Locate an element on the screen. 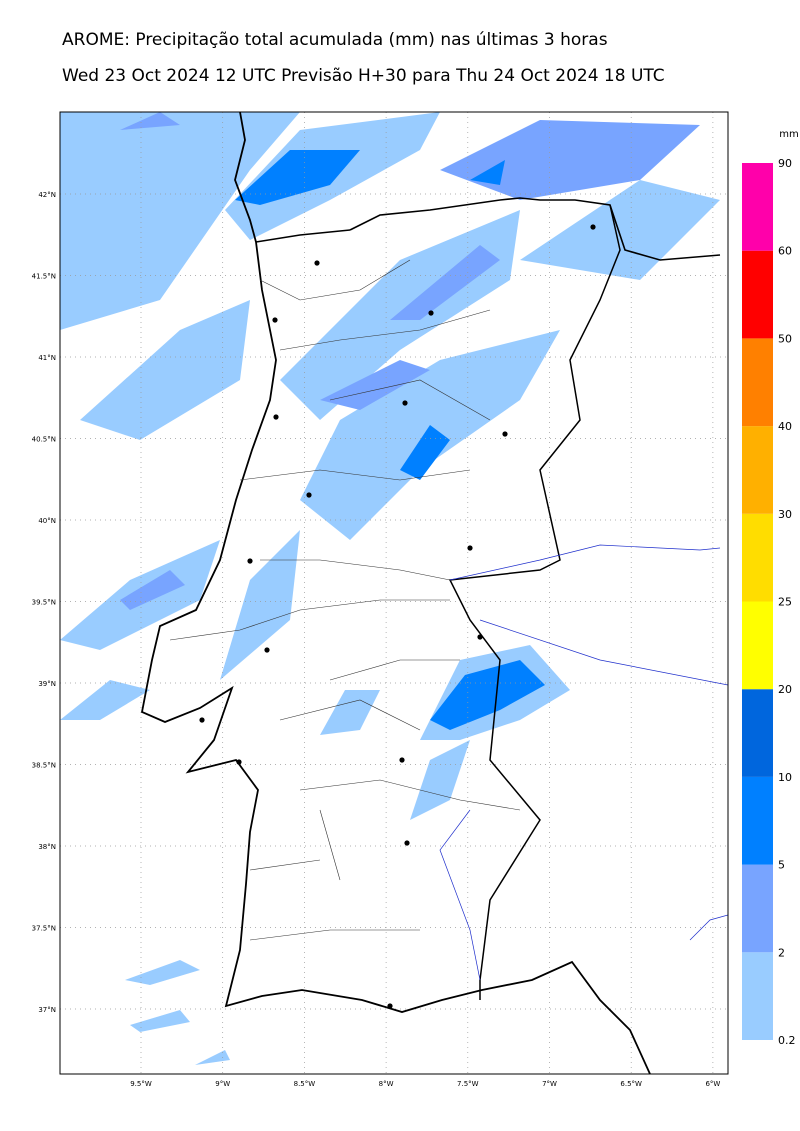  lat-label: 39.5°N is located at coordinates (44, 603).